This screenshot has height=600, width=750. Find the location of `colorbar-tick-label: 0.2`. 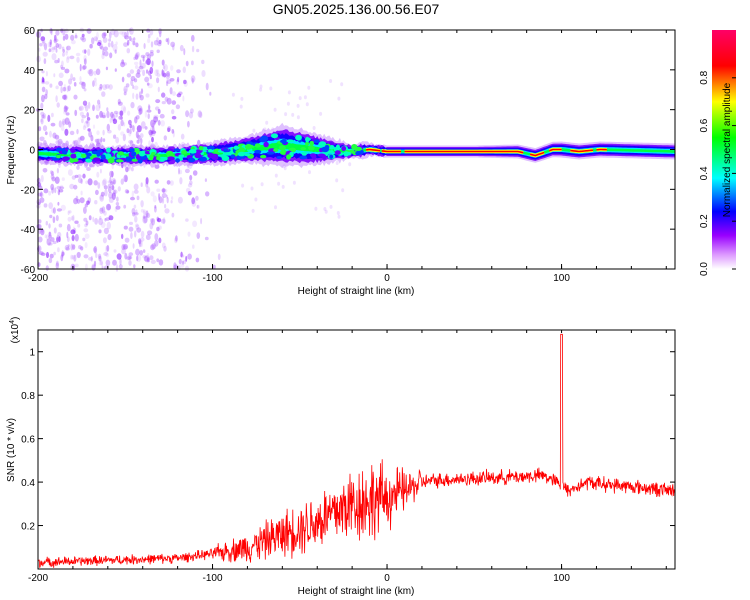

colorbar-tick-label: 0.2 is located at coordinates (704, 221).